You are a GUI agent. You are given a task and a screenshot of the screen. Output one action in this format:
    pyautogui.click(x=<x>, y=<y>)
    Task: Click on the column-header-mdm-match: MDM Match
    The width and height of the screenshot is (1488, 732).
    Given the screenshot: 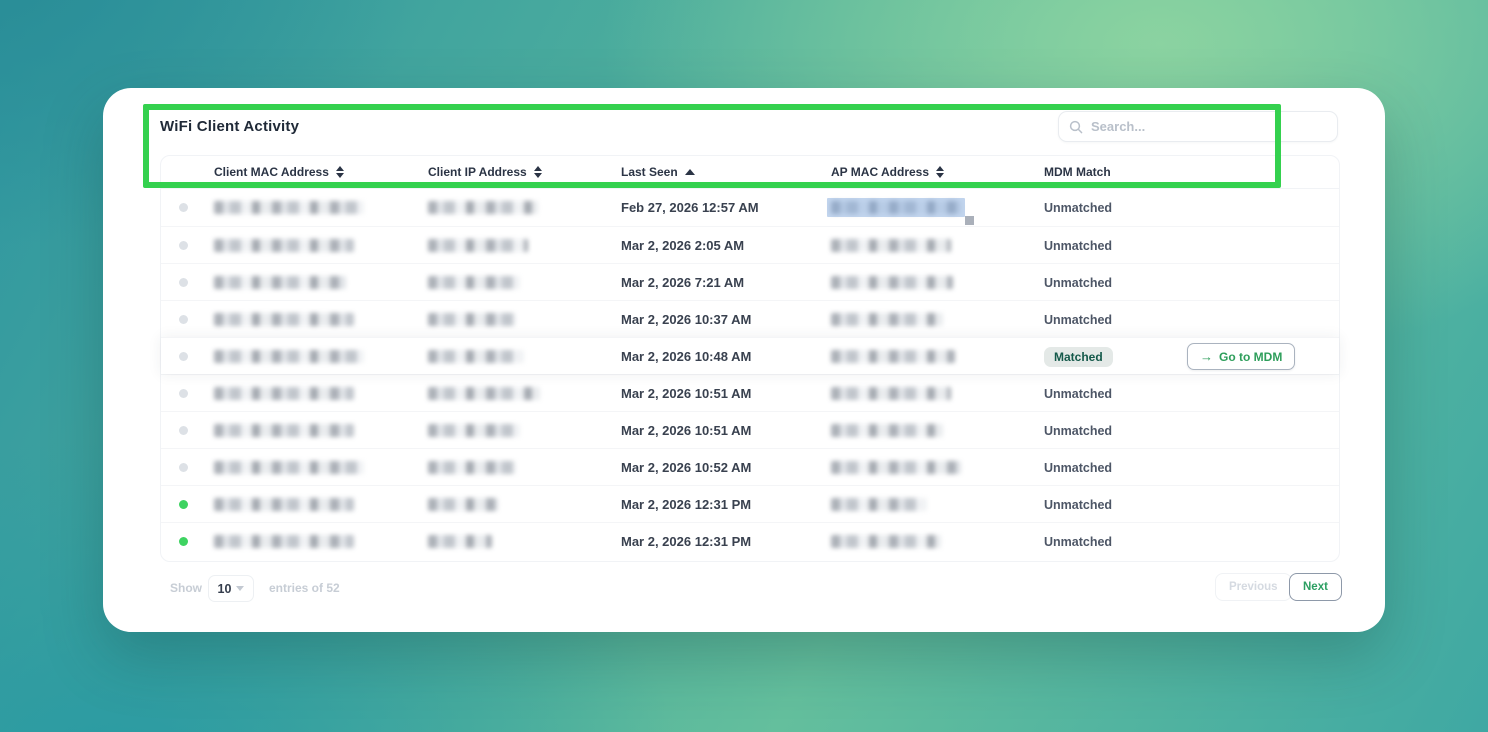 What is the action you would take?
    pyautogui.click(x=1077, y=172)
    